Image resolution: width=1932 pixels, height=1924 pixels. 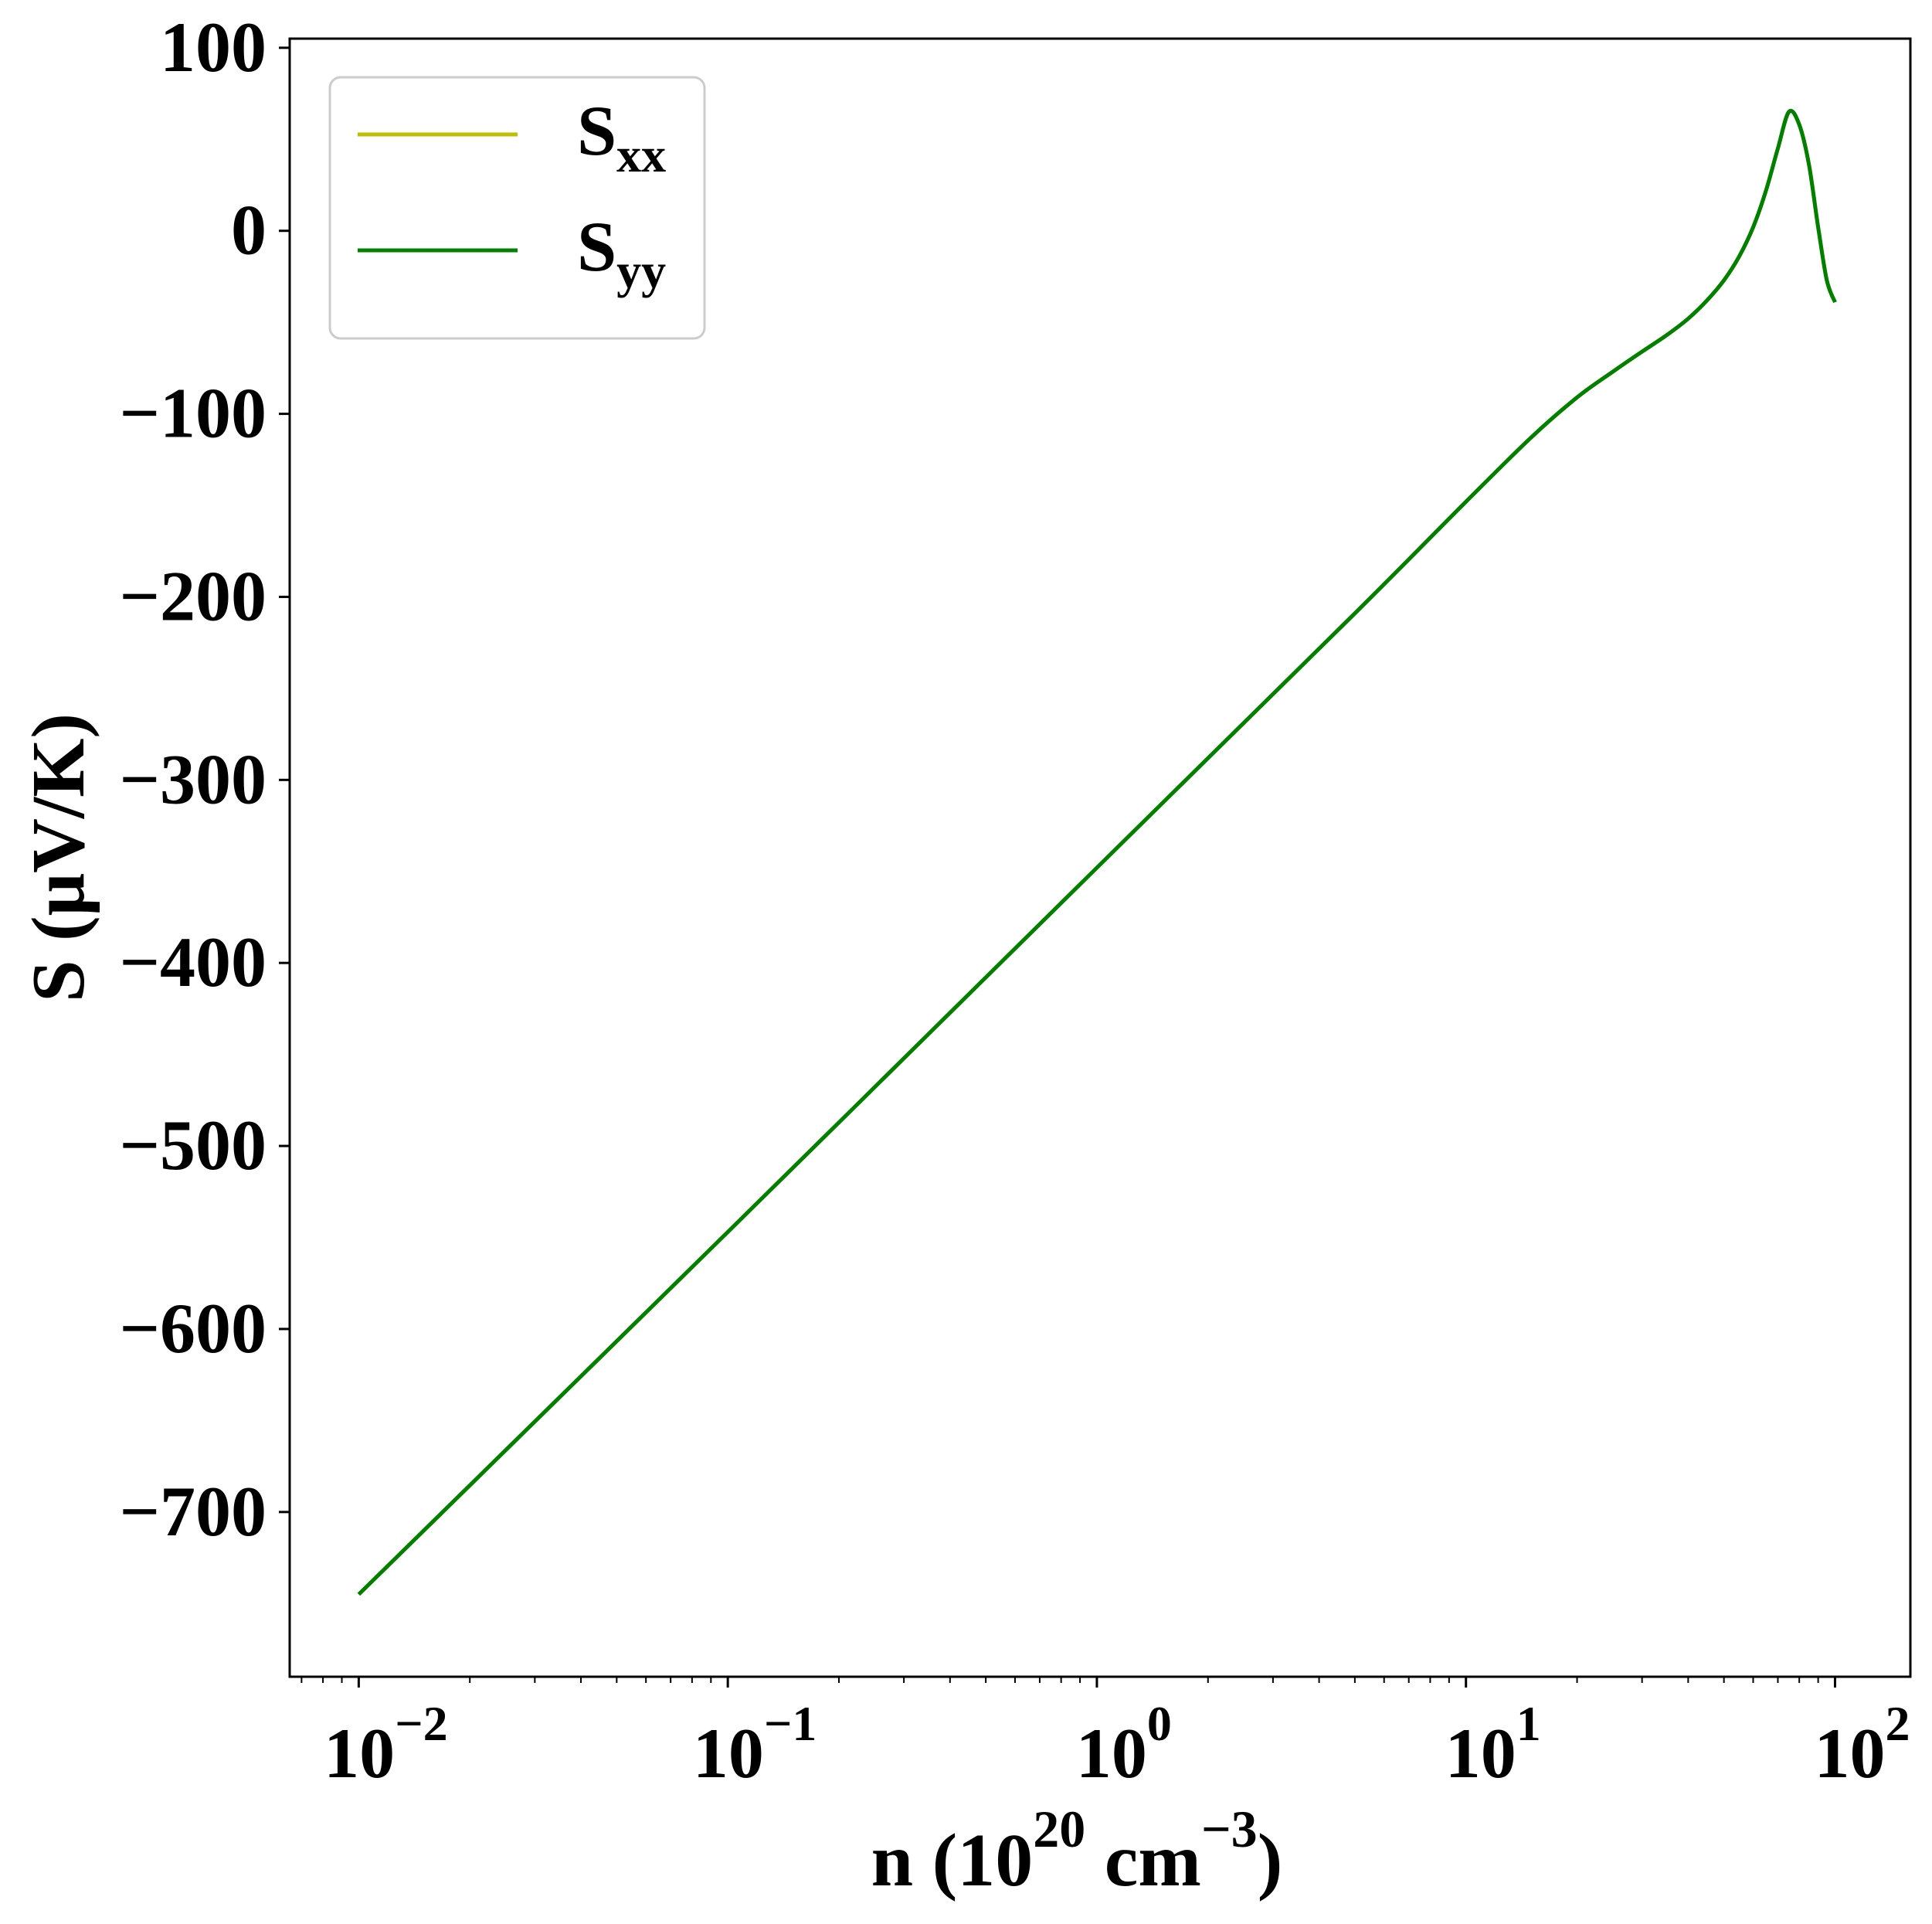 I want to click on x-tick-label: 10¹, so click(x=1493, y=1744).